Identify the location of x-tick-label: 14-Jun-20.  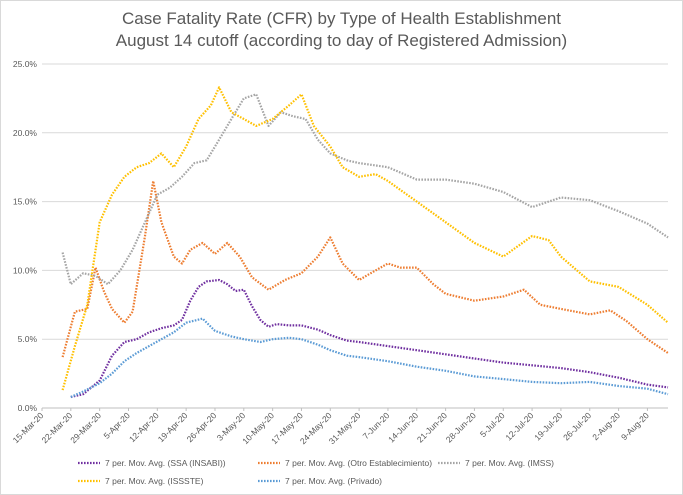
(403, 427).